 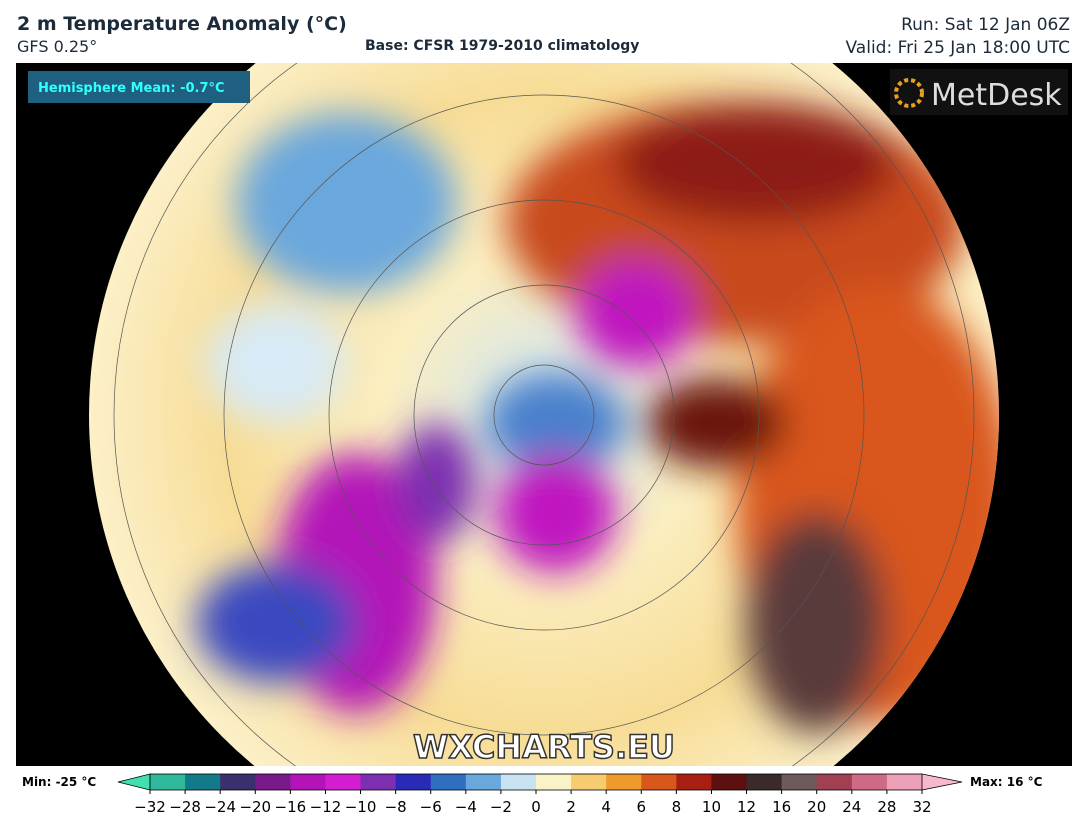 What do you see at coordinates (711, 807) in the screenshot?
I see `tick-label: 10` at bounding box center [711, 807].